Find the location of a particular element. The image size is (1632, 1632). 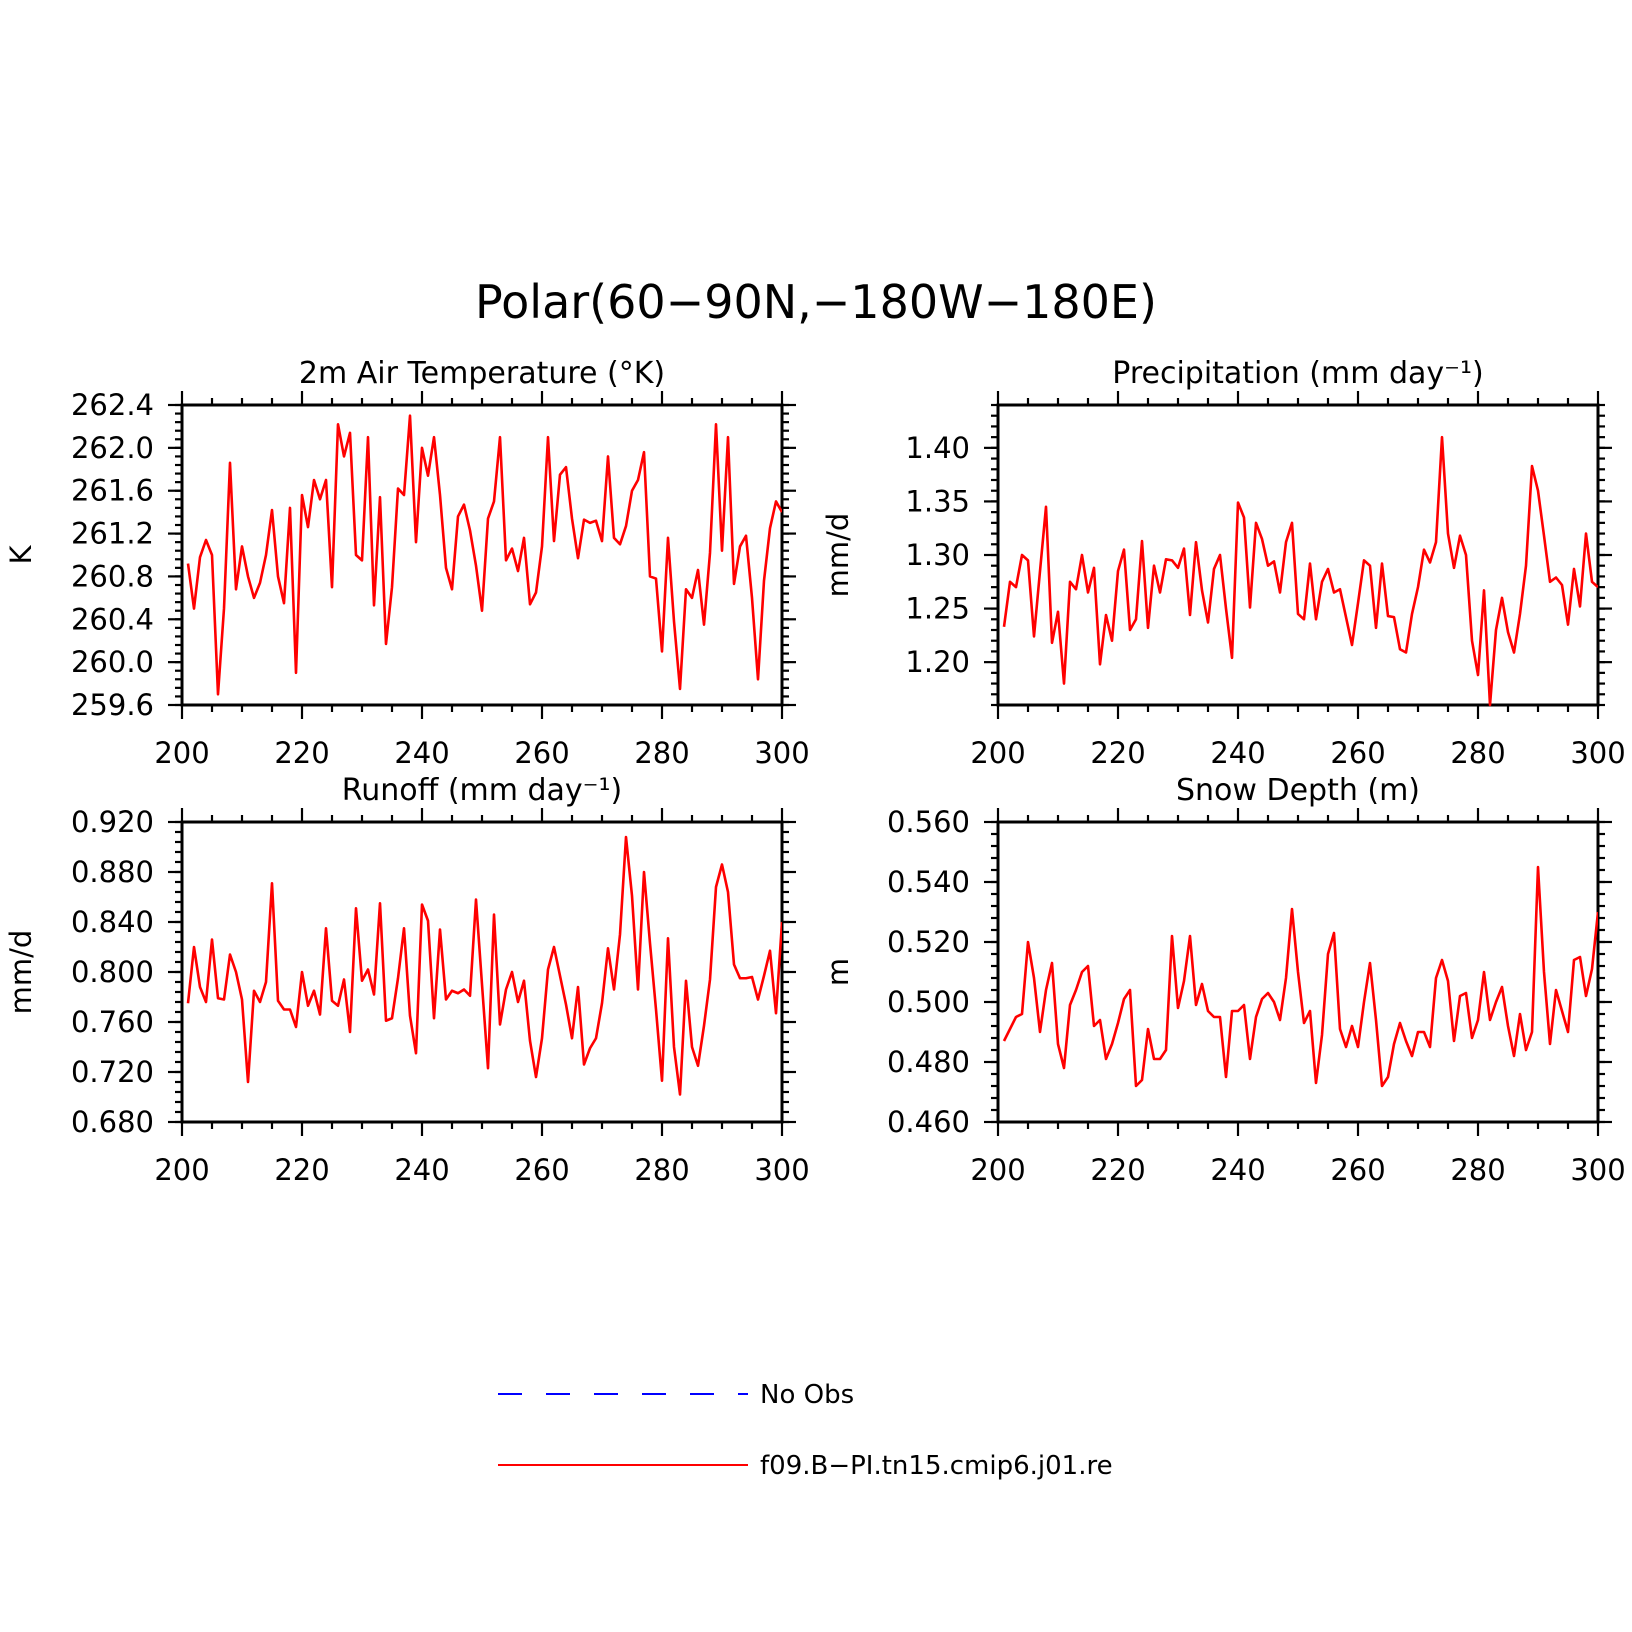

panel-title: Precipitation (mm day⁻¹) is located at coordinates (1297, 373).